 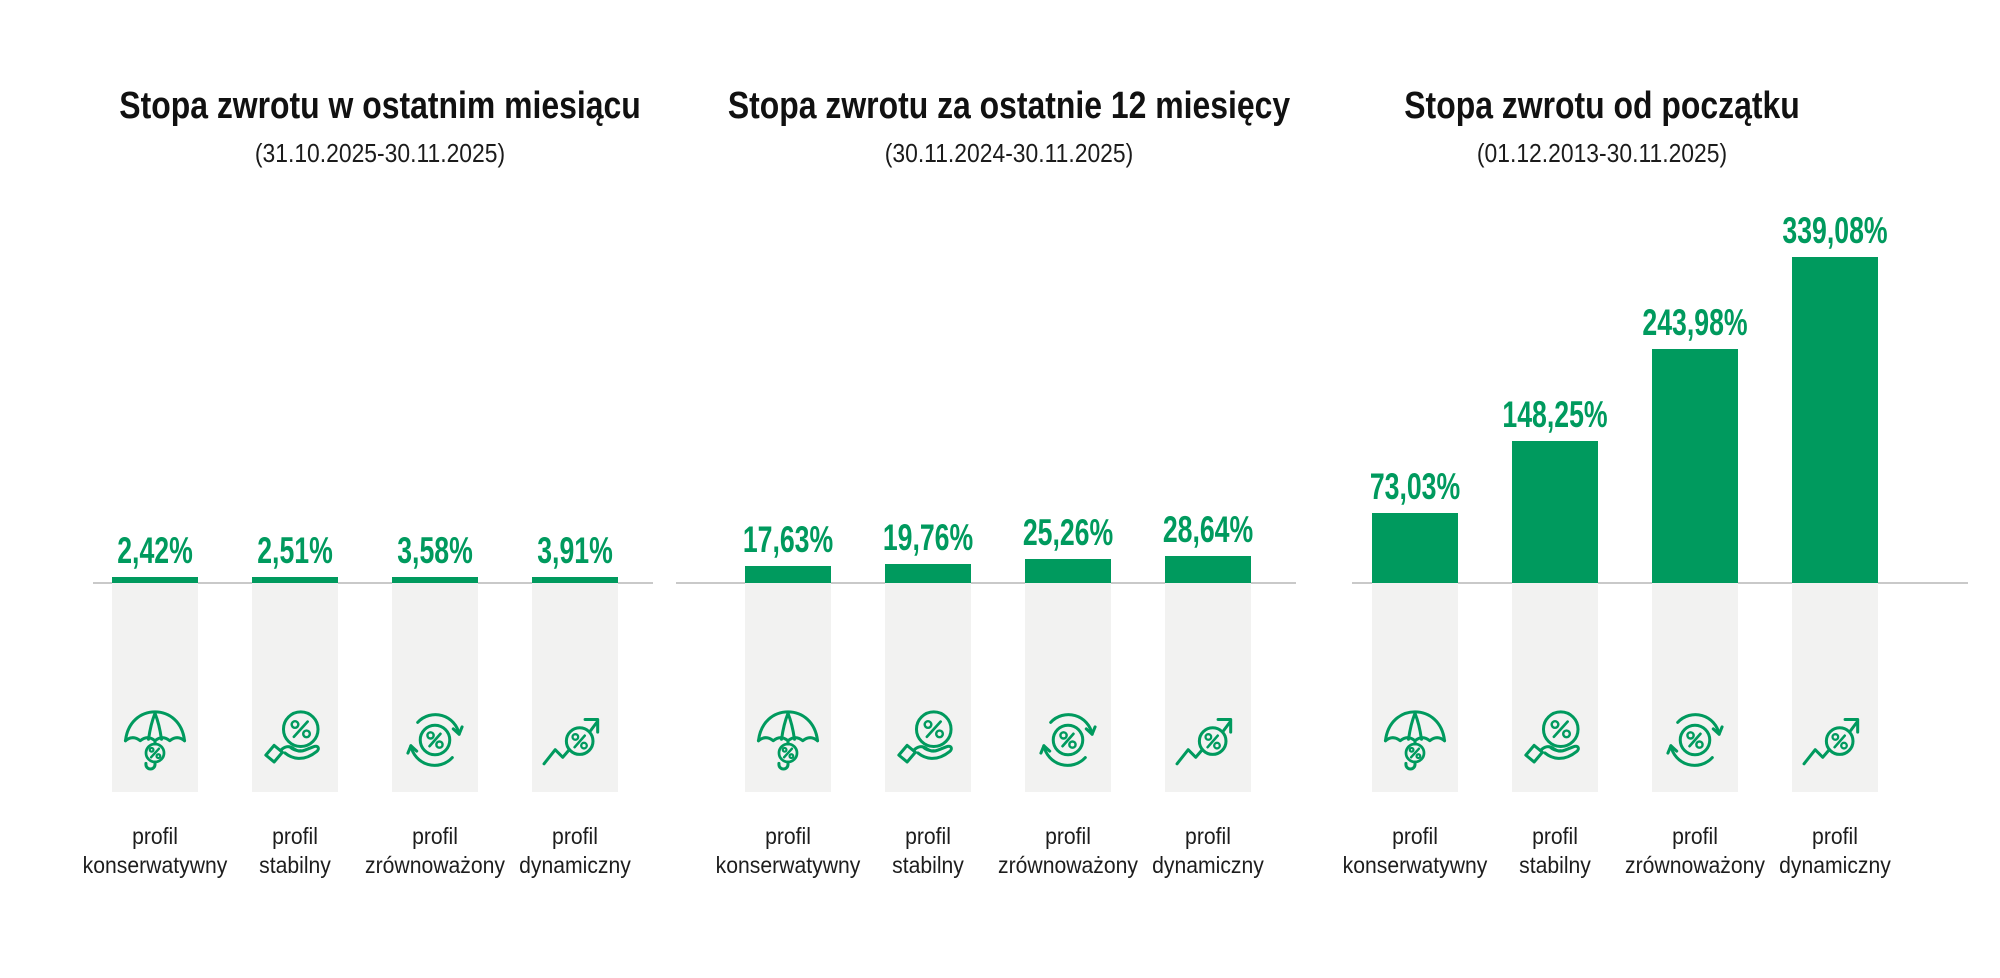 I want to click on bar-value-label: 339,08%, so click(x=1835, y=231).